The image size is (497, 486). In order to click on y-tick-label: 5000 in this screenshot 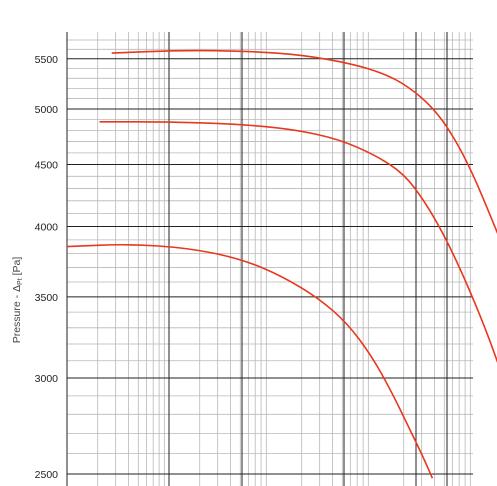, I will do `click(47, 110)`.